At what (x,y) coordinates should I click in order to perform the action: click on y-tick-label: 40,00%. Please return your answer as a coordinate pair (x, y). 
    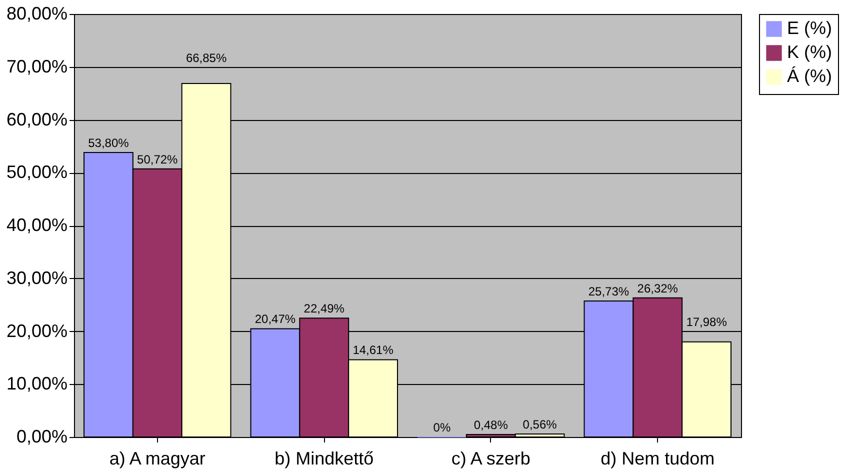
    Looking at the image, I should click on (37, 225).